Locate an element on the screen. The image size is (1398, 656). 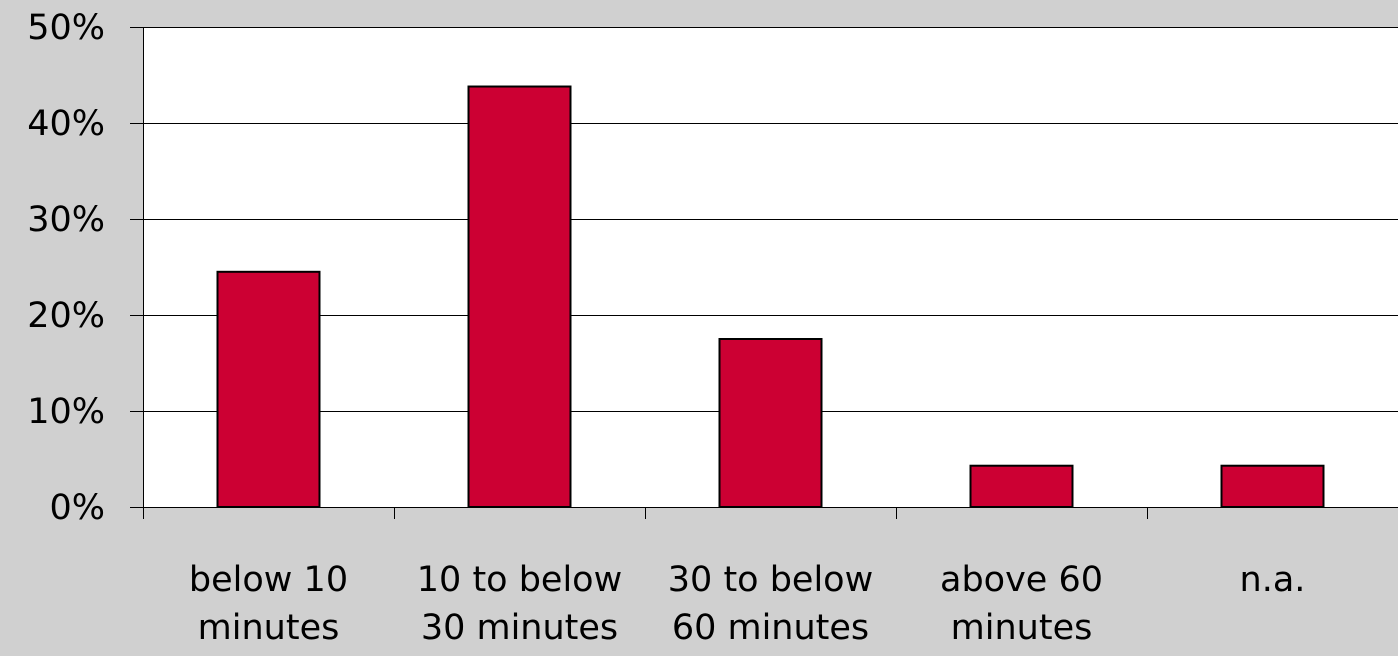
x-tick-label: 30 to below 60 minutes is located at coordinates (770, 604).